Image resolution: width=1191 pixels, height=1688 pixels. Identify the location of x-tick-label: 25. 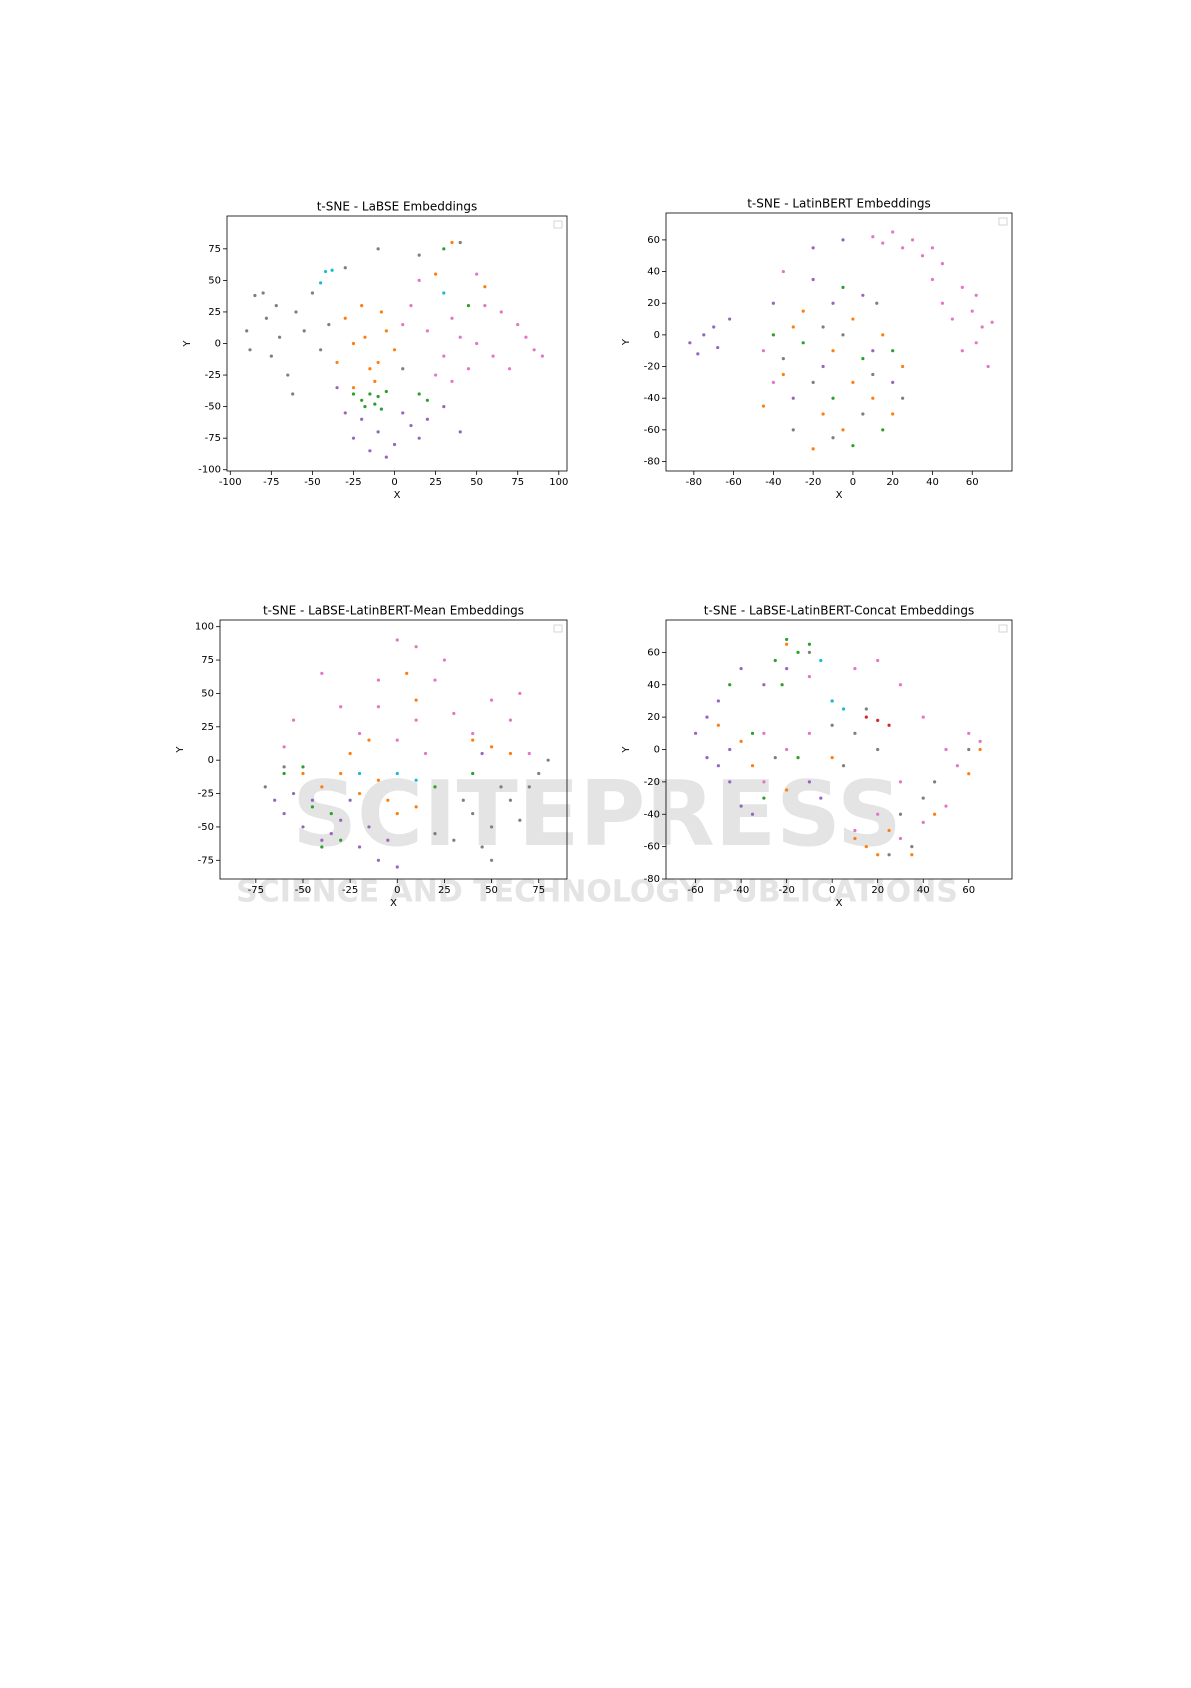
(444, 890).